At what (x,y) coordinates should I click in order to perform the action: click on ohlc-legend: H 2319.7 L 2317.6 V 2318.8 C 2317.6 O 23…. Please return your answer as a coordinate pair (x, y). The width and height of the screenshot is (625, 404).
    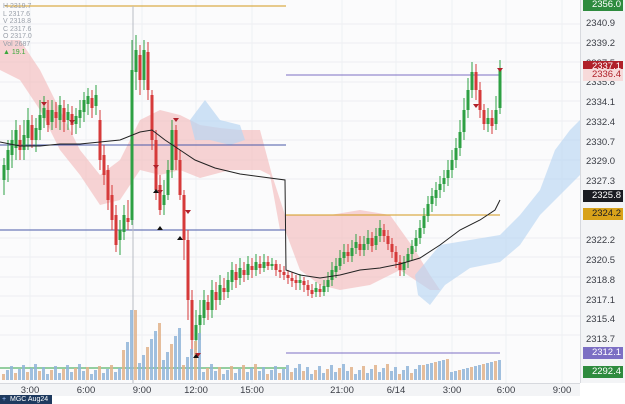
    Looking at the image, I should click on (17, 29).